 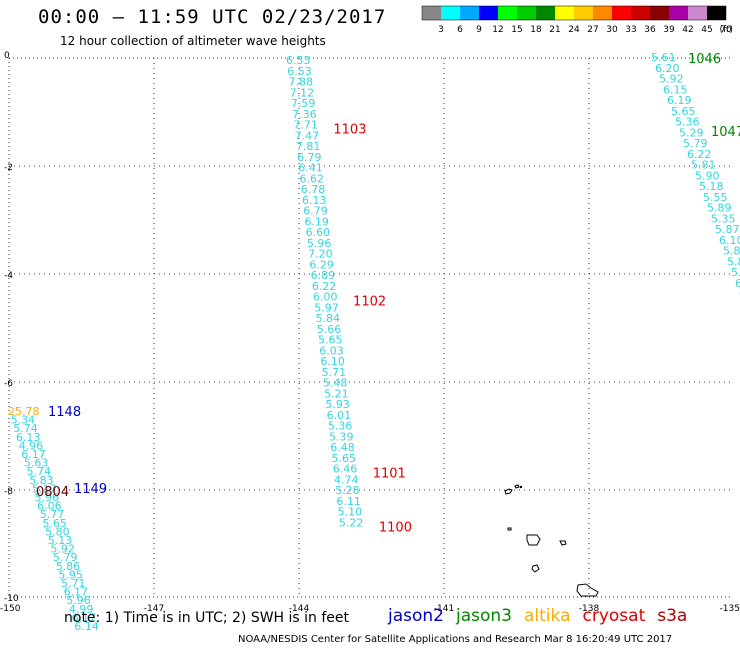 I want to click on swh-value: 6.11, so click(x=348, y=501).